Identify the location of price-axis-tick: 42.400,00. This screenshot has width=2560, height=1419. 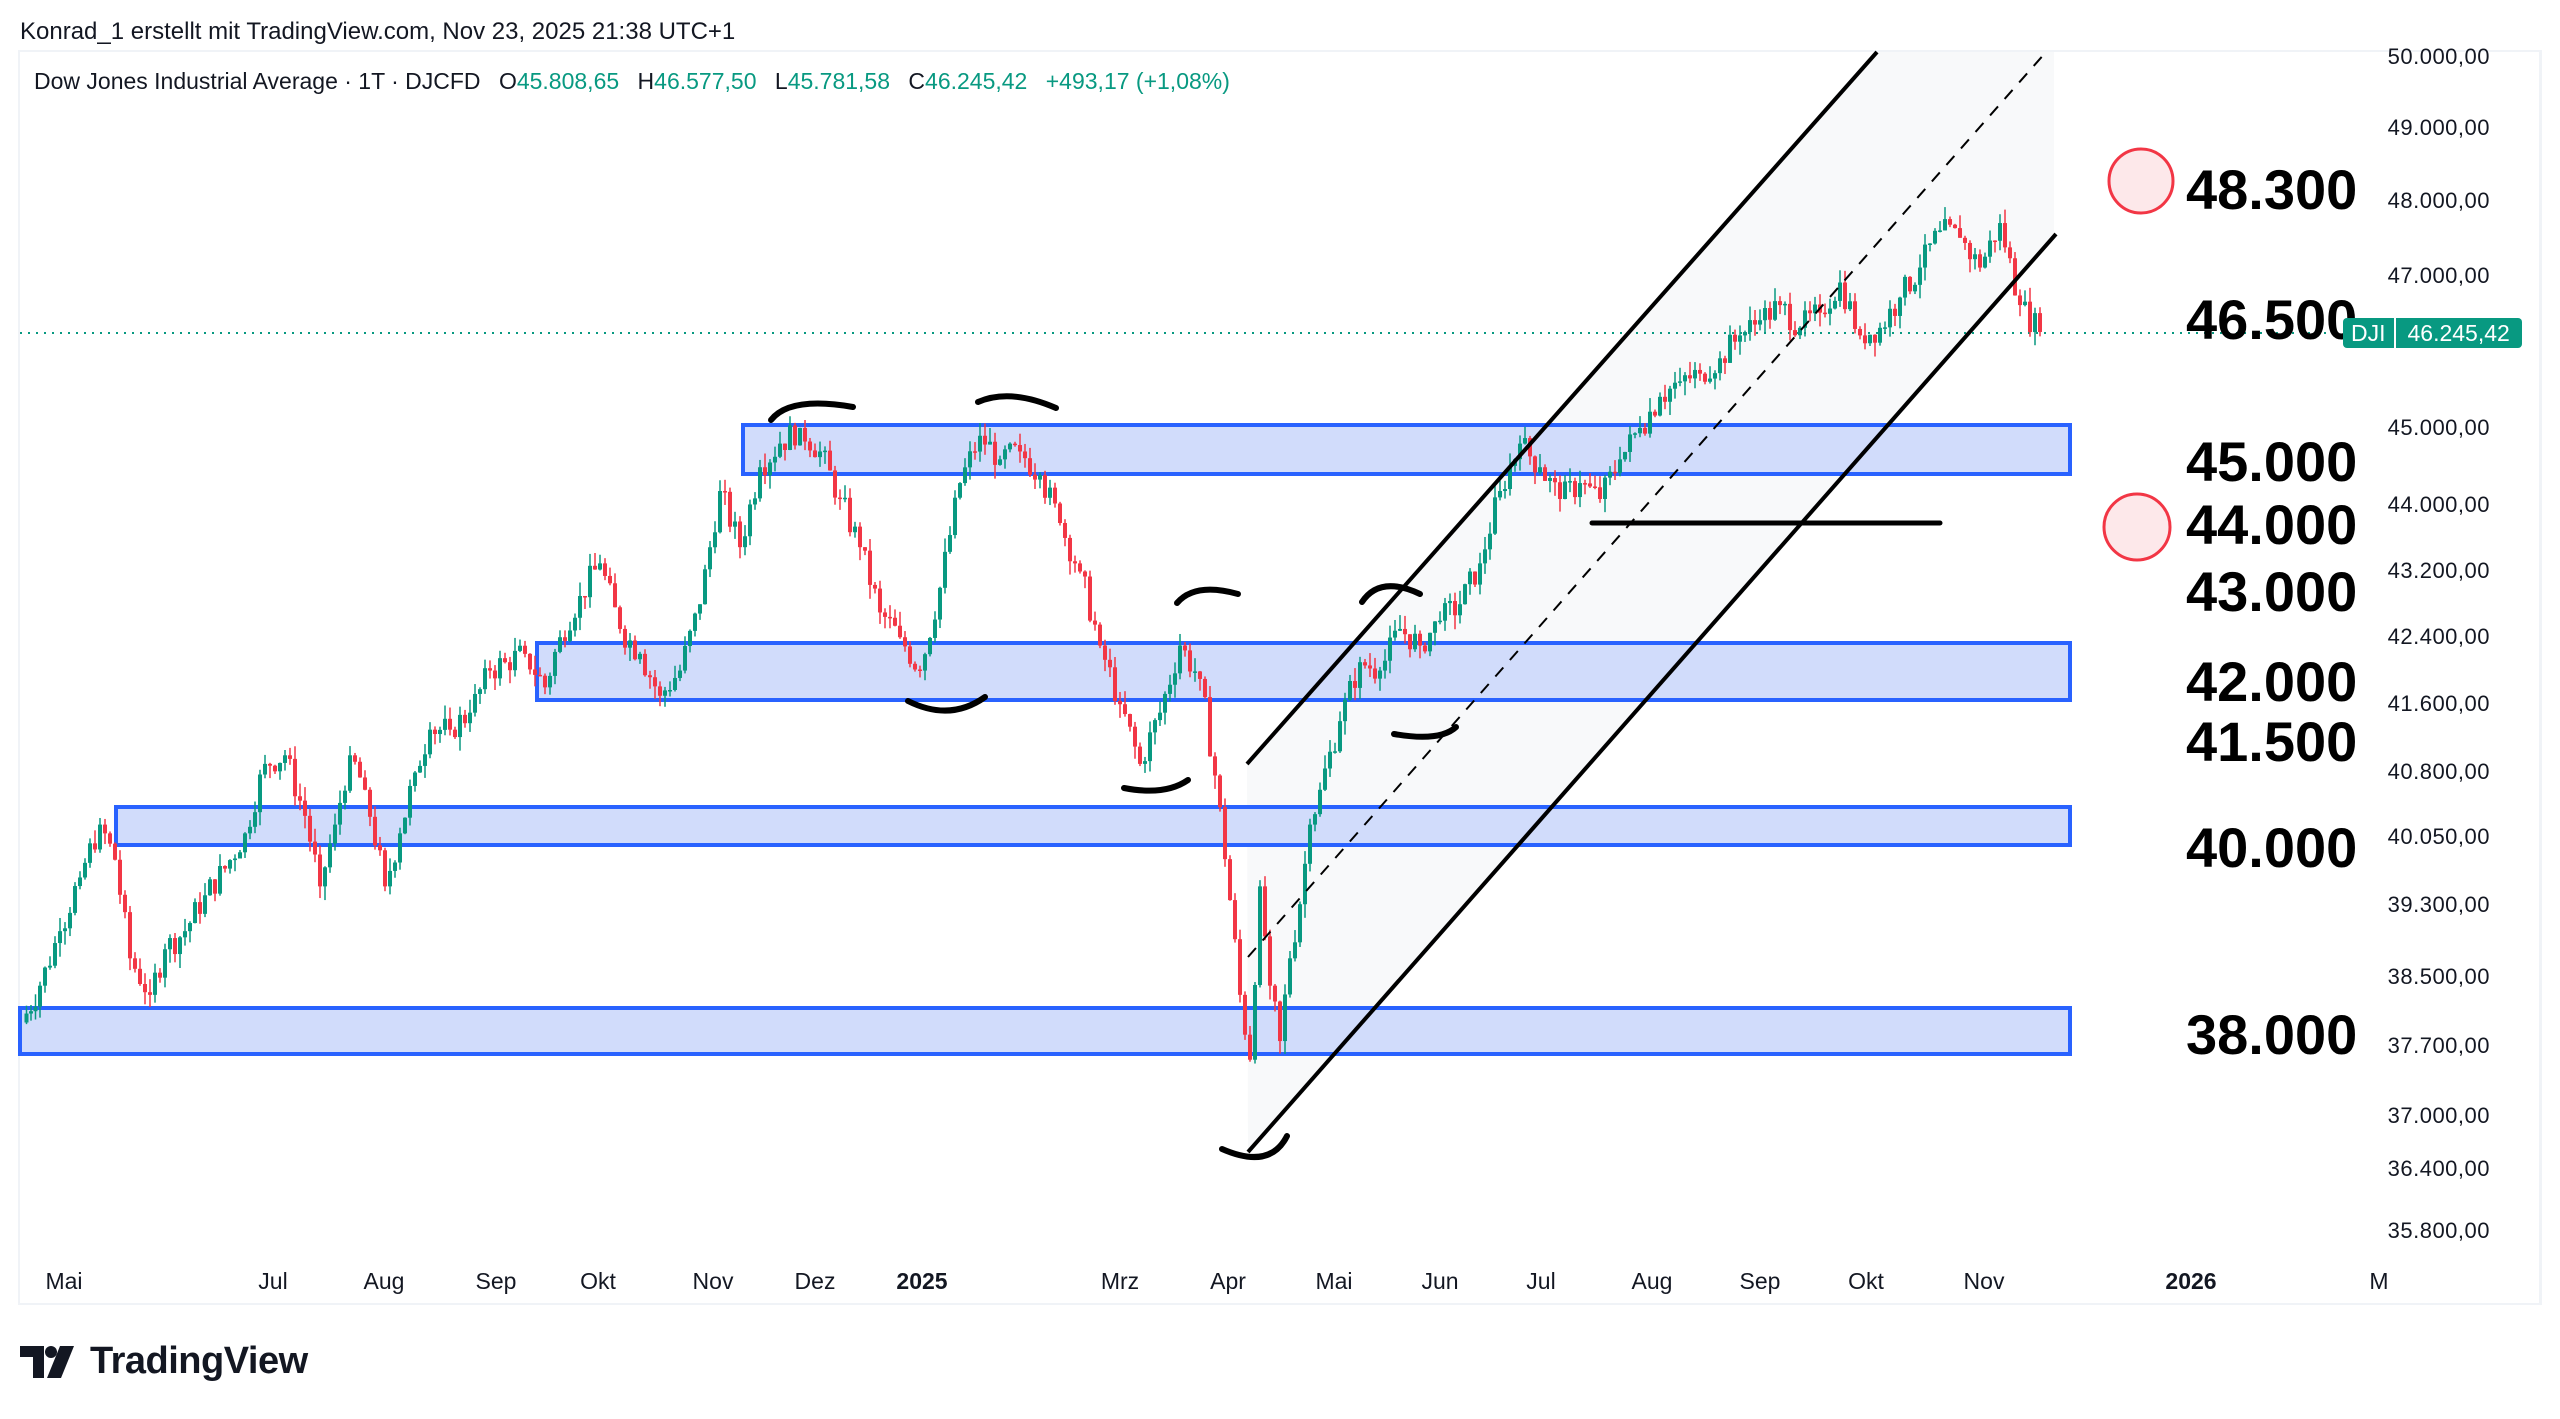
(2438, 636).